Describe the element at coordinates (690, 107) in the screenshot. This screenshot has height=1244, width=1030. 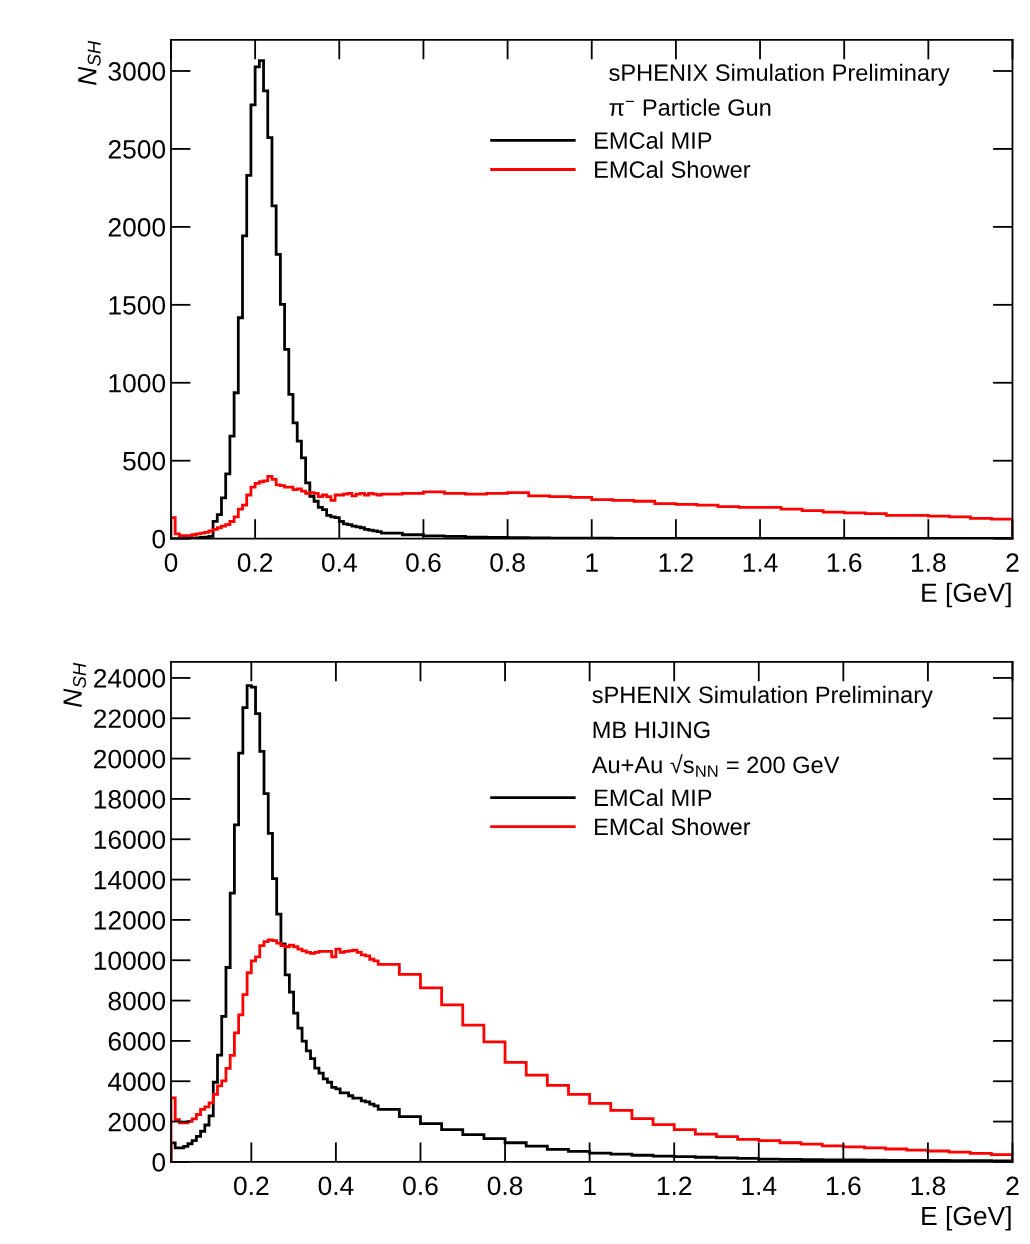
I see `annotation: π$^{−}$ Particle Gun` at that location.